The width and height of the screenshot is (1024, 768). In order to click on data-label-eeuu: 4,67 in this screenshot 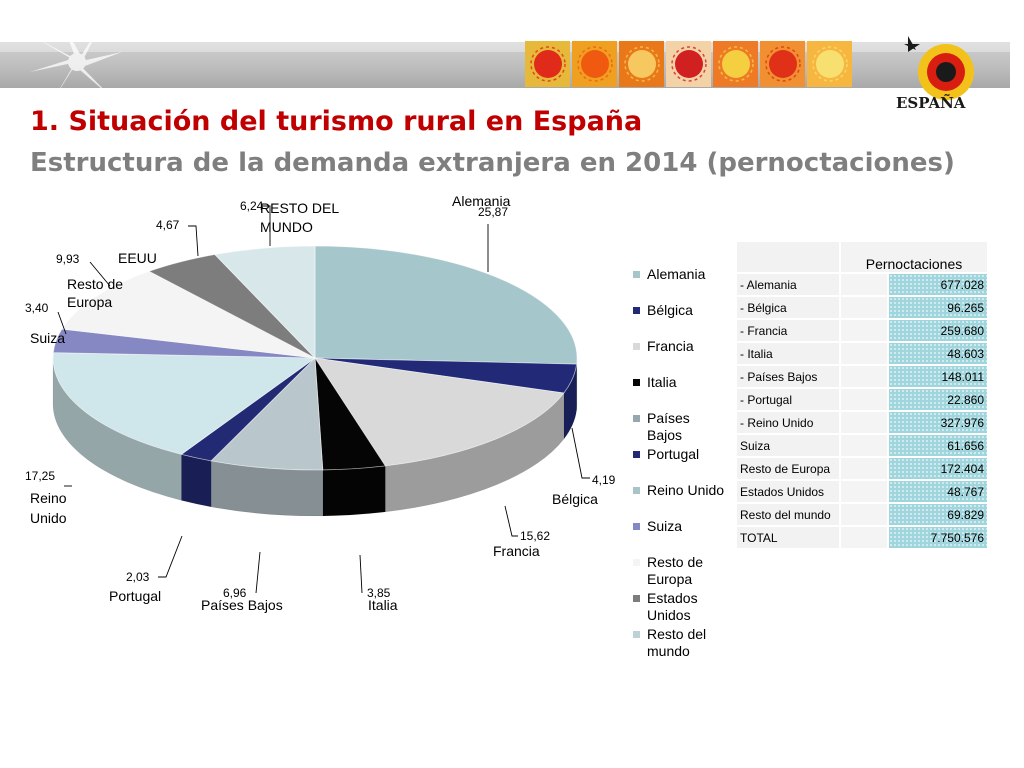, I will do `click(168, 225)`.